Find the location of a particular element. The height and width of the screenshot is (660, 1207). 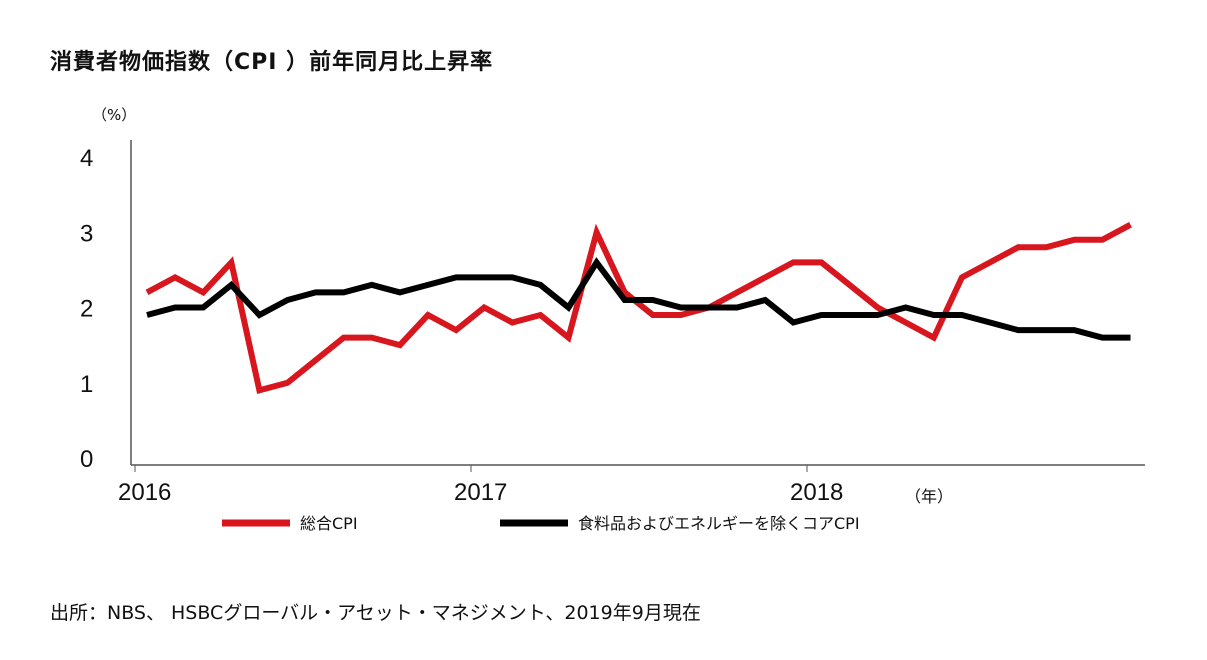

source-note: 出所：NBS、 HSBCグローバル・アセット・マネジメント、2019年9月現在 is located at coordinates (375, 613).